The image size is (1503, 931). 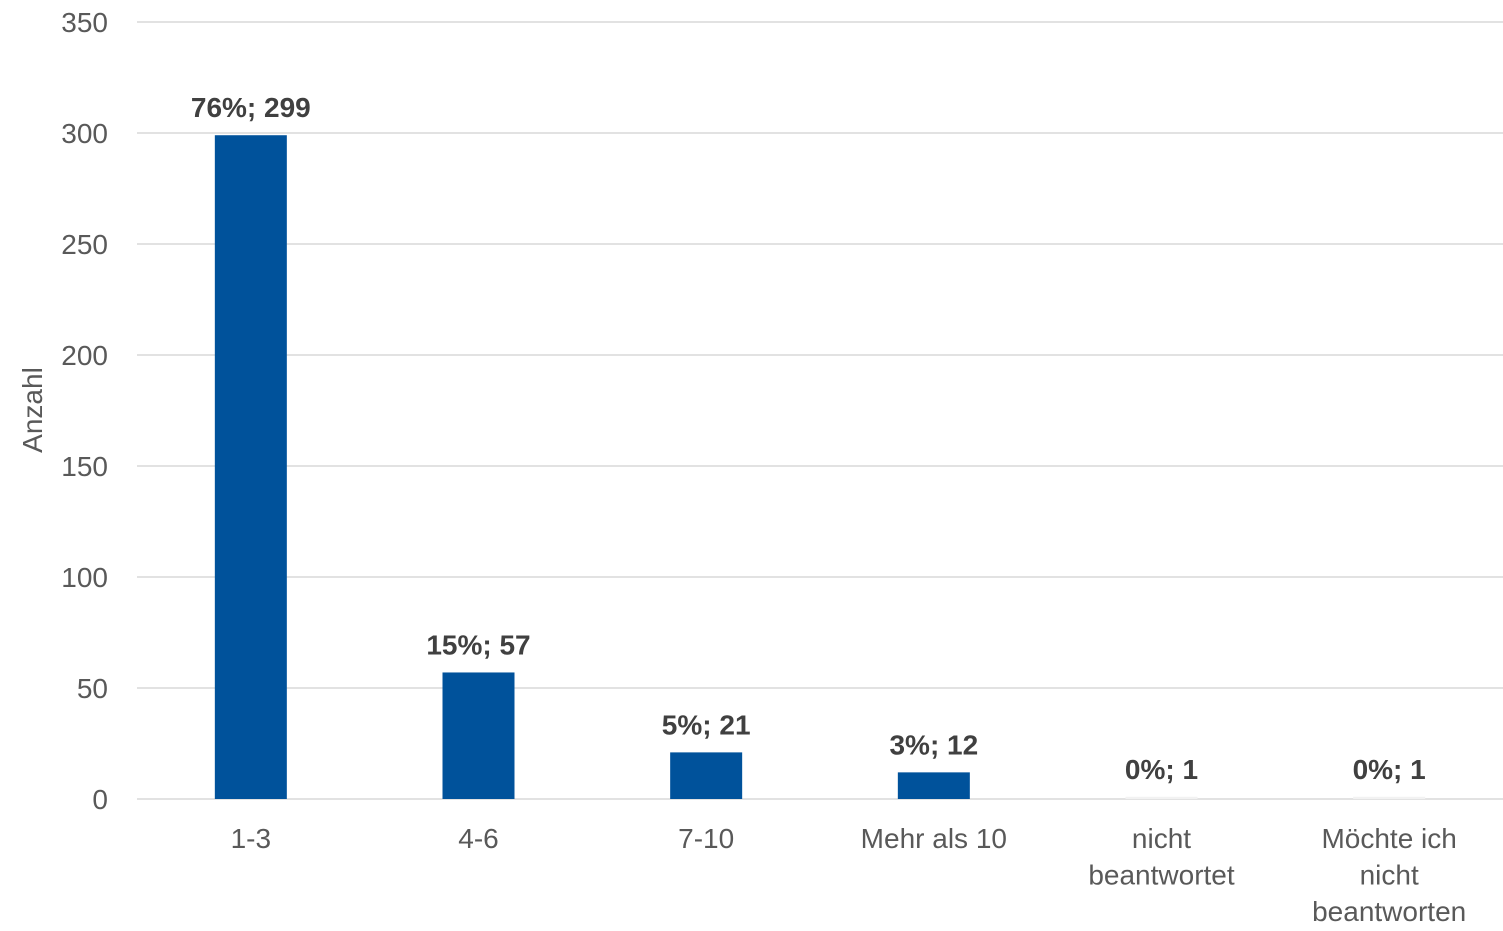 What do you see at coordinates (84, 355) in the screenshot?
I see `y-tick-label: 200` at bounding box center [84, 355].